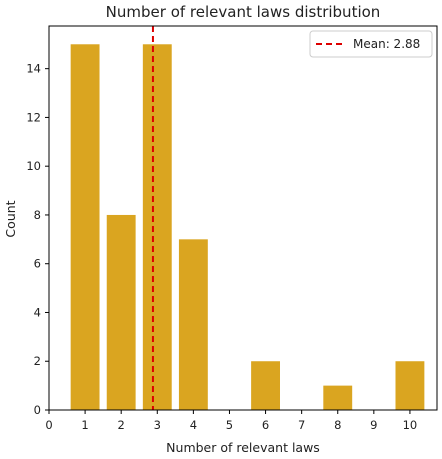  I want to click on x-tick-label-0: 0, so click(48, 425).